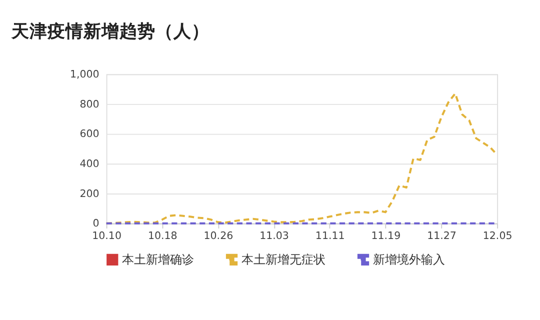  Describe the element at coordinates (90, 134) in the screenshot. I see `y-tick-label: 600` at that location.